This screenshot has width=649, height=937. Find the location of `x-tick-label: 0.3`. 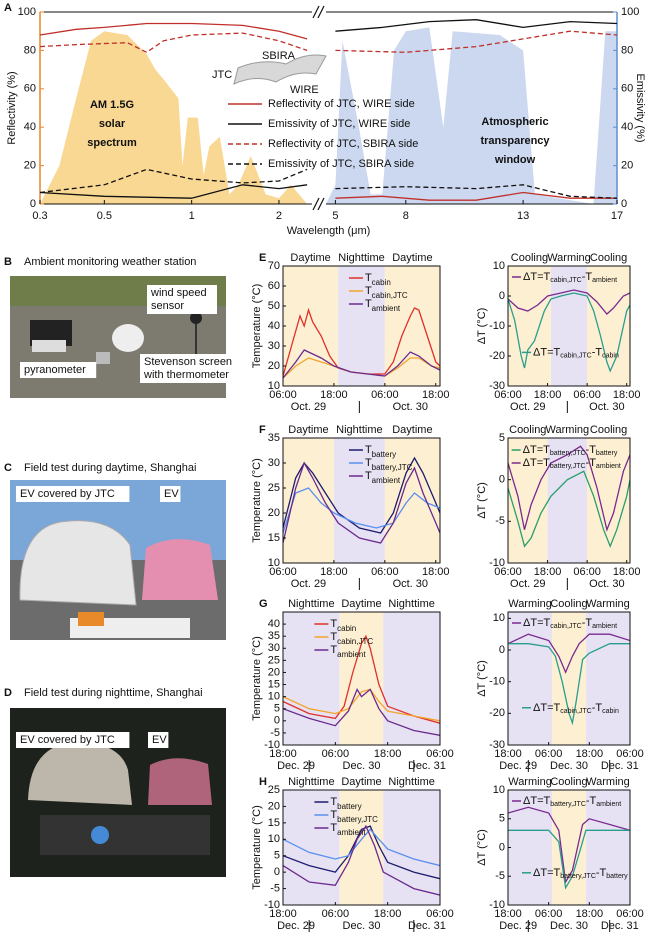

x-tick-label: 0.3 is located at coordinates (39, 216).